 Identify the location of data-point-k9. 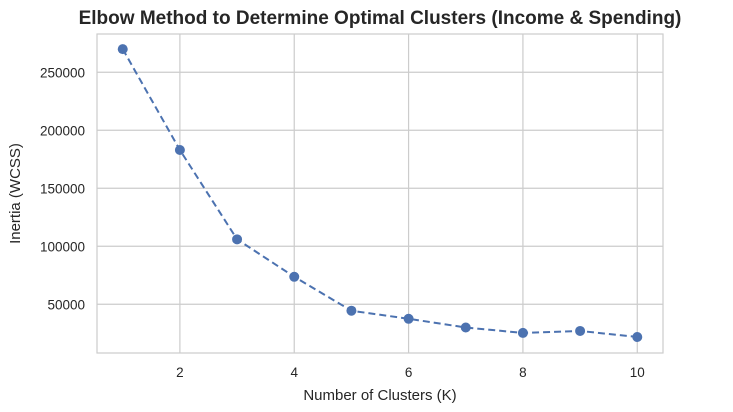
(580, 330).